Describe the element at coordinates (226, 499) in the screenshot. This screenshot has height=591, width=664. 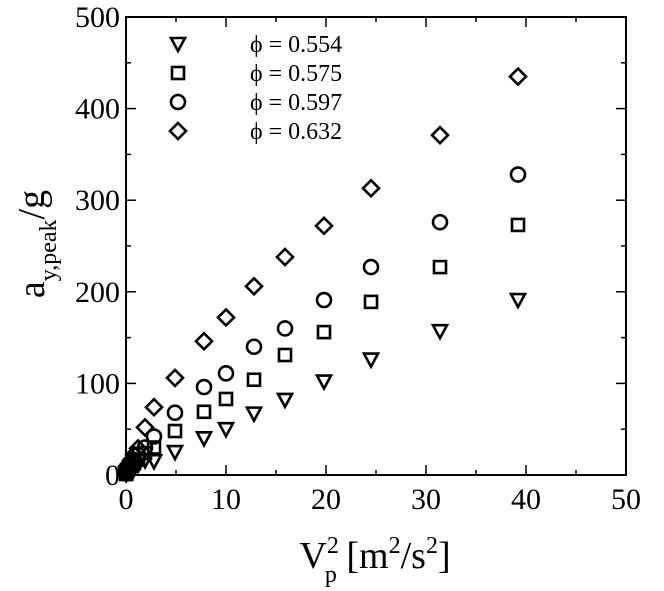
I see `x-tick-label: 10` at that location.